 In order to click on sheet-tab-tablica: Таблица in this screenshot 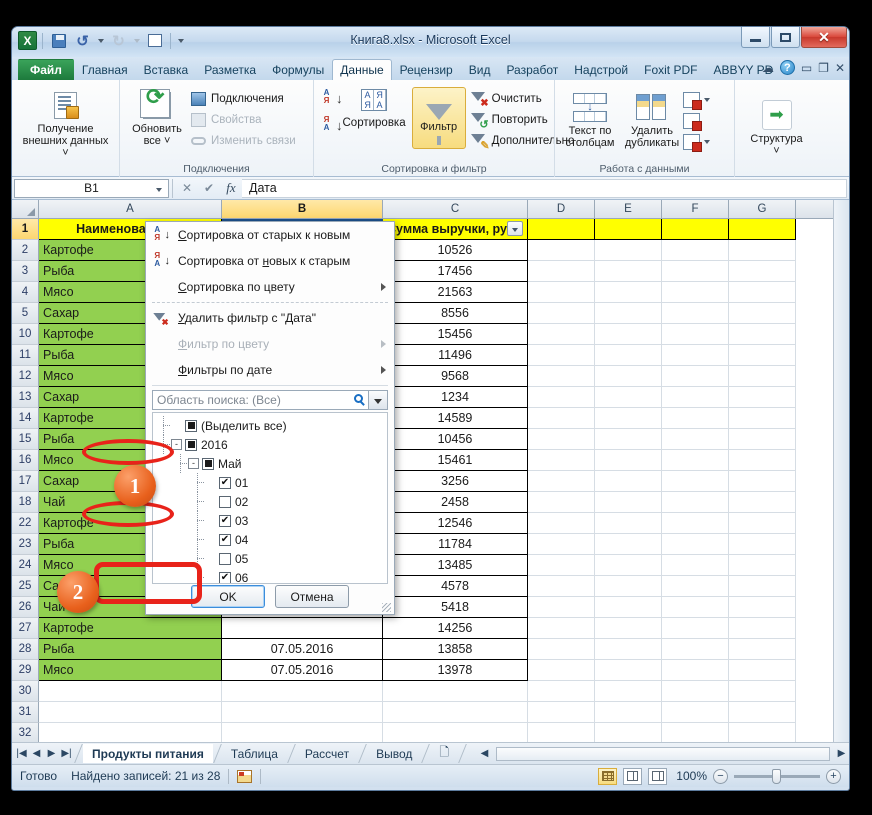, I will do `click(254, 753)`.